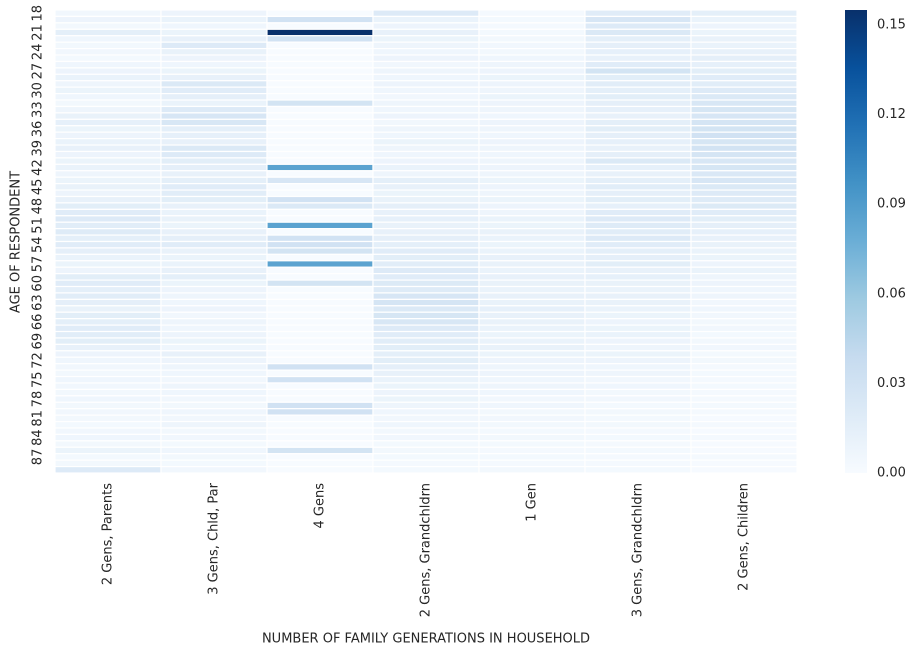 The height and width of the screenshot is (657, 918). Describe the element at coordinates (38, 322) in the screenshot. I see `y-tick-label: 66` at that location.